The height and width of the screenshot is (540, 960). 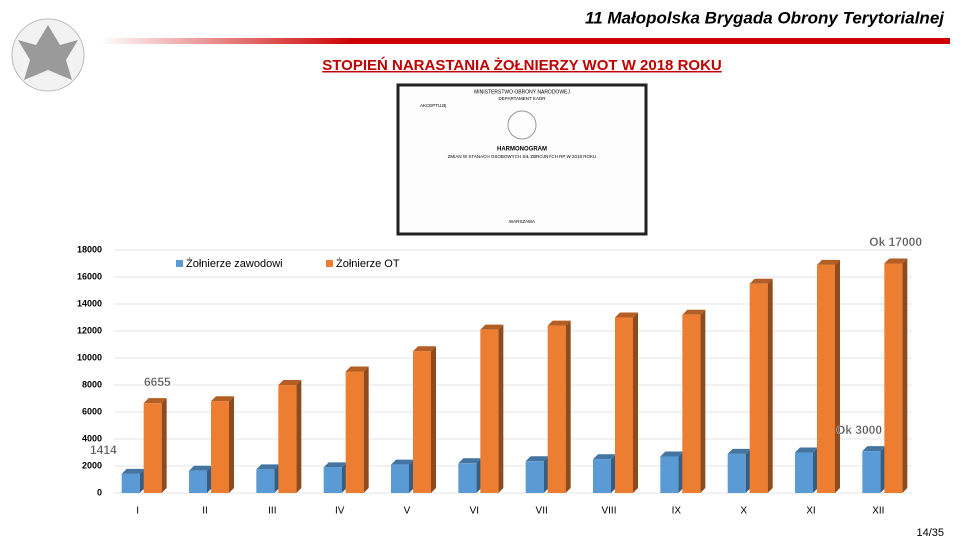 What do you see at coordinates (157, 382) in the screenshot?
I see `annotation: 6655` at bounding box center [157, 382].